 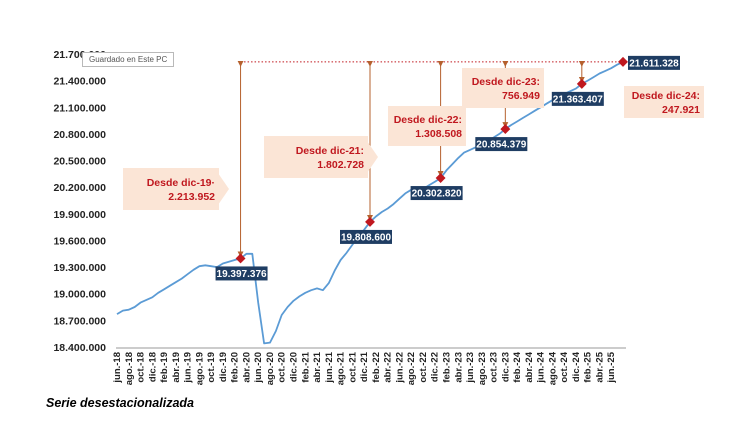 What do you see at coordinates (294, 367) in the screenshot?
I see `x-tick-label: dic.-20` at bounding box center [294, 367].